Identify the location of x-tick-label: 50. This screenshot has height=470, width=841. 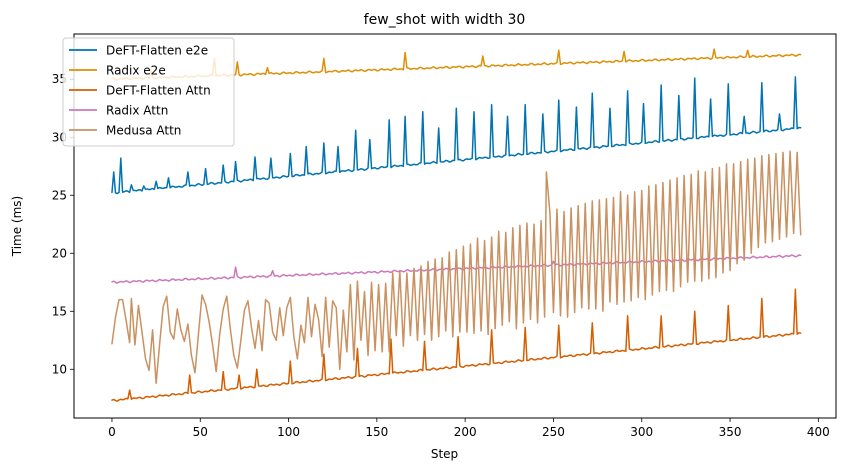
(200, 432).